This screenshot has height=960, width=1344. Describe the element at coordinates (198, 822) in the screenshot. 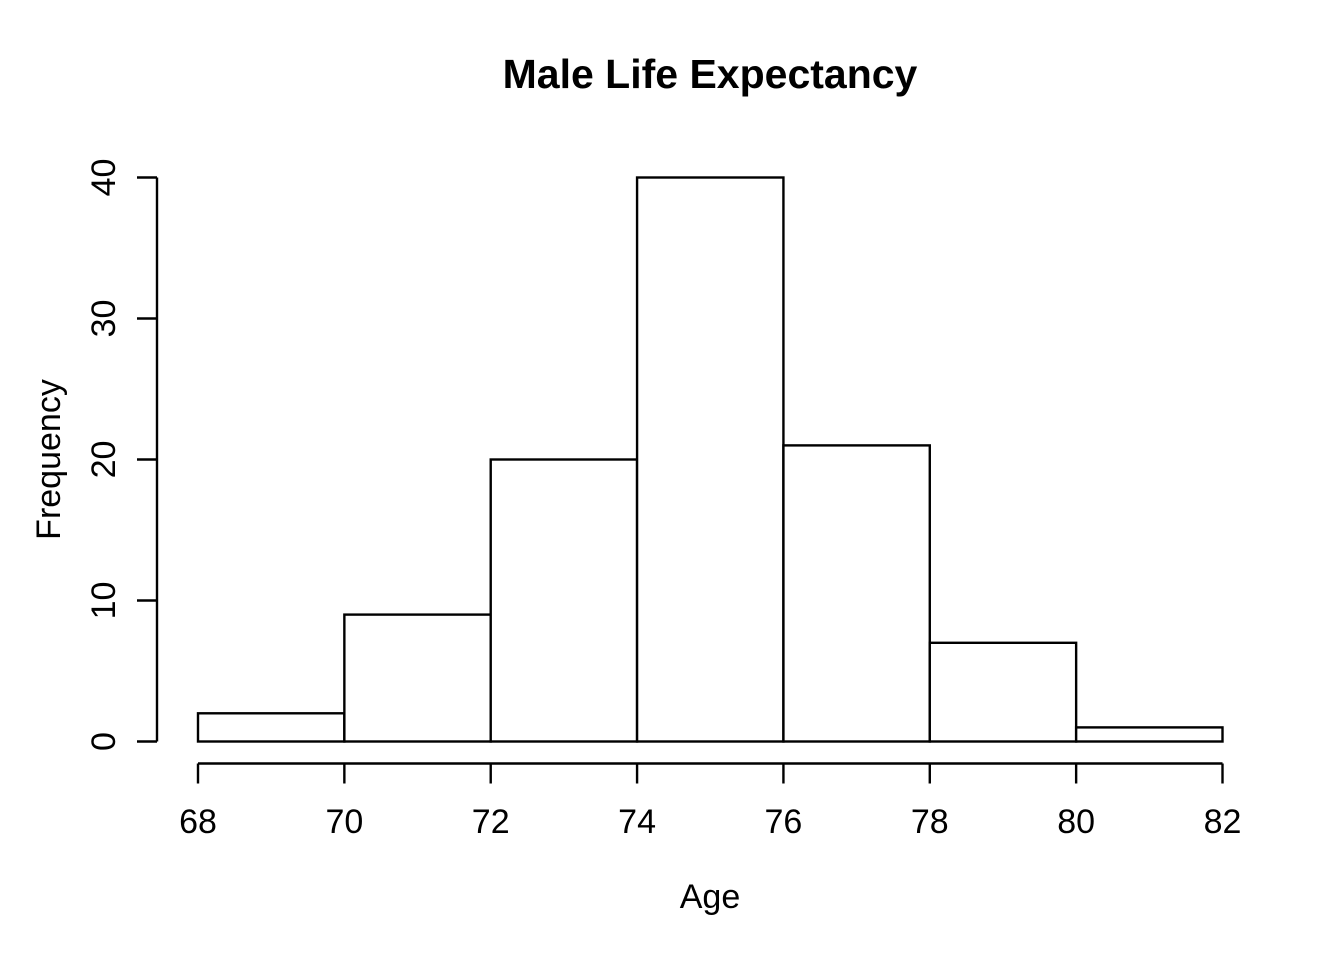

I see `x-tick-label: 68` at that location.